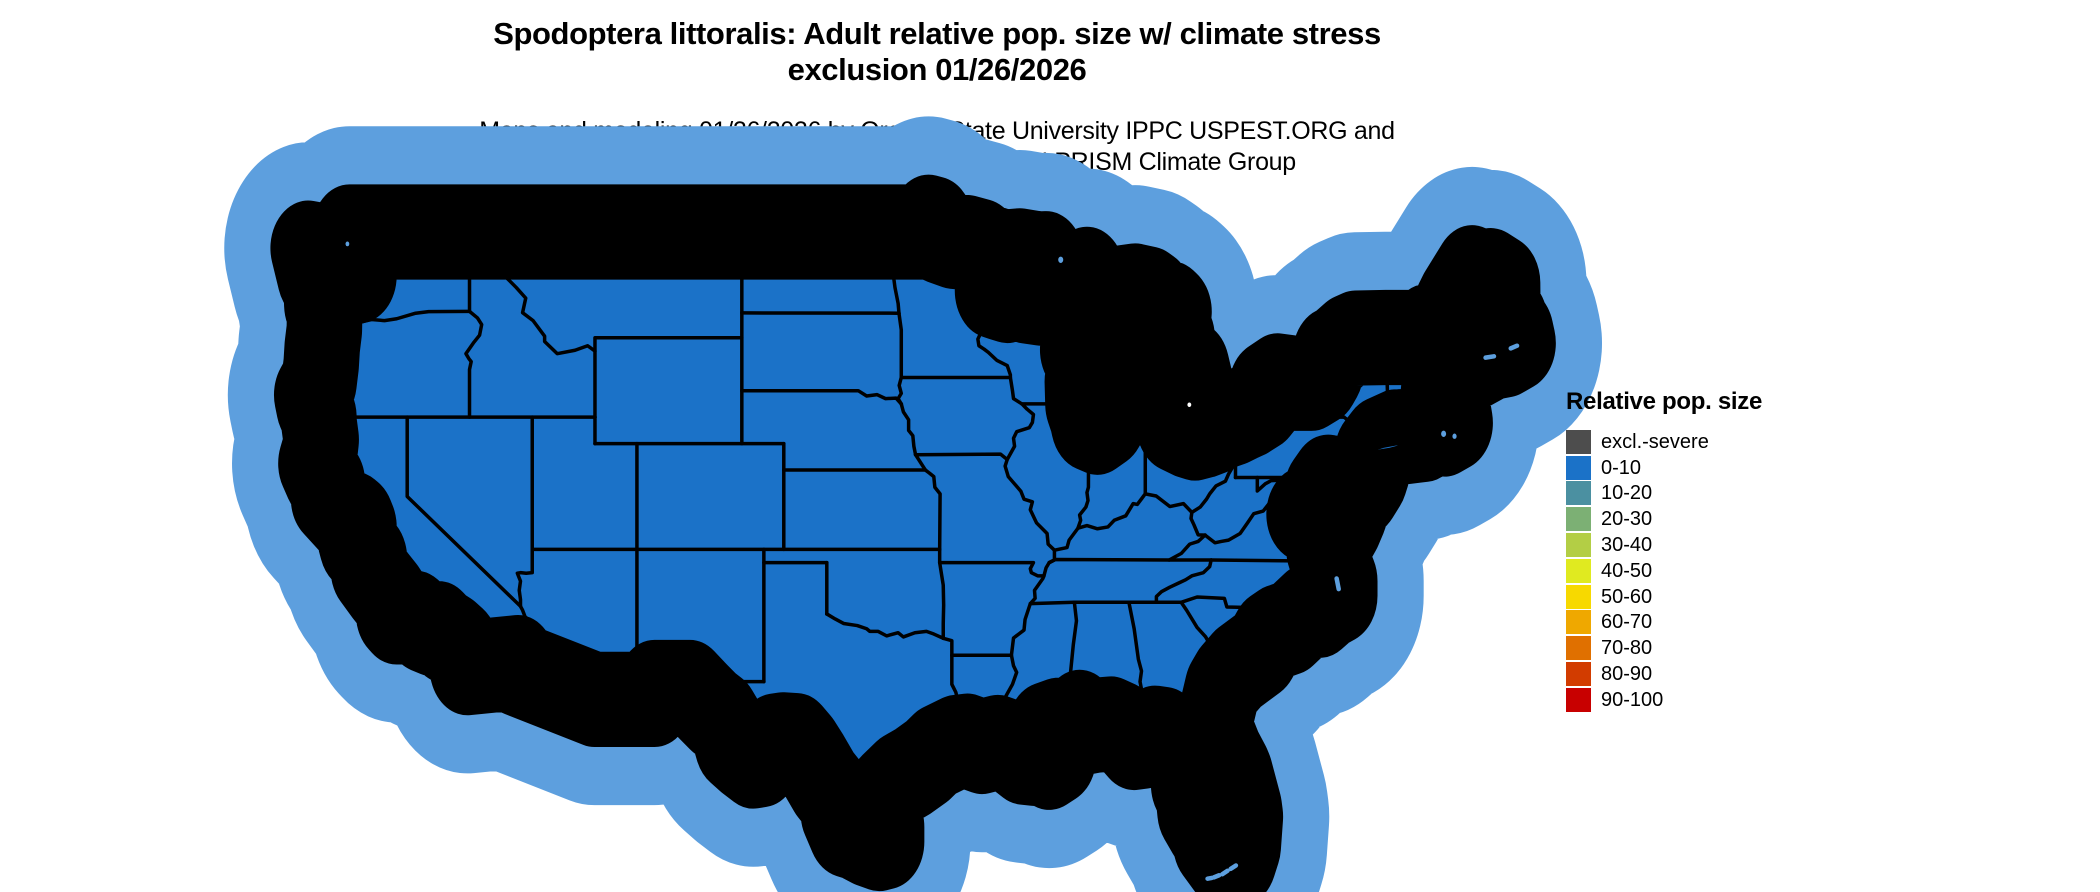  What do you see at coordinates (901, 340) in the screenshot?
I see `coastal-islands` at bounding box center [901, 340].